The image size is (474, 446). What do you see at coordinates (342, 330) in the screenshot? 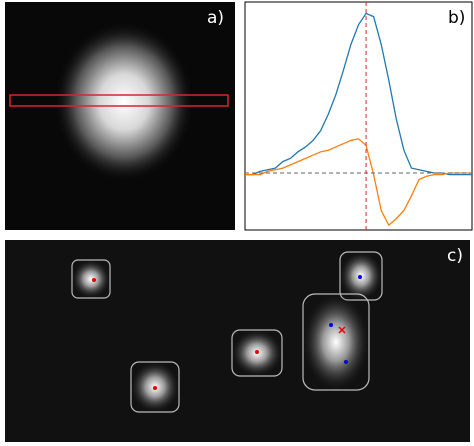
I see `merged-centroid` at bounding box center [342, 330].